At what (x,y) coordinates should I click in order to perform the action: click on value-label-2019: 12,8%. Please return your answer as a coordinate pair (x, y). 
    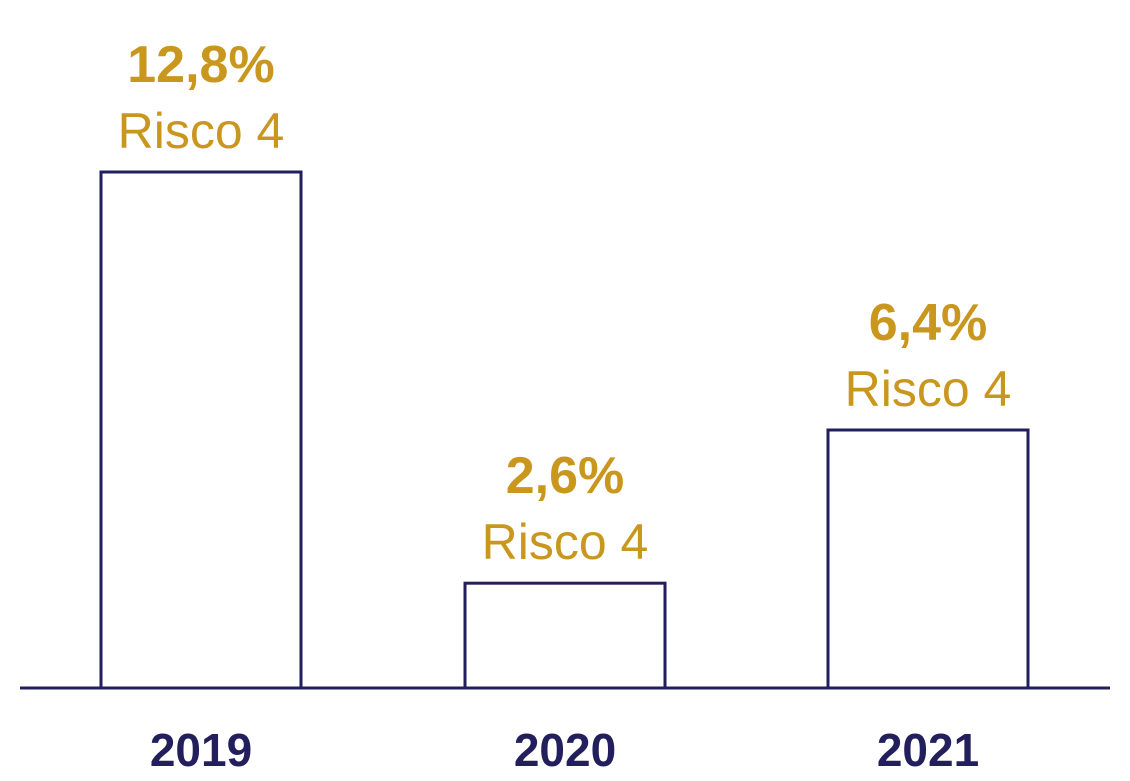
    Looking at the image, I should click on (200, 65).